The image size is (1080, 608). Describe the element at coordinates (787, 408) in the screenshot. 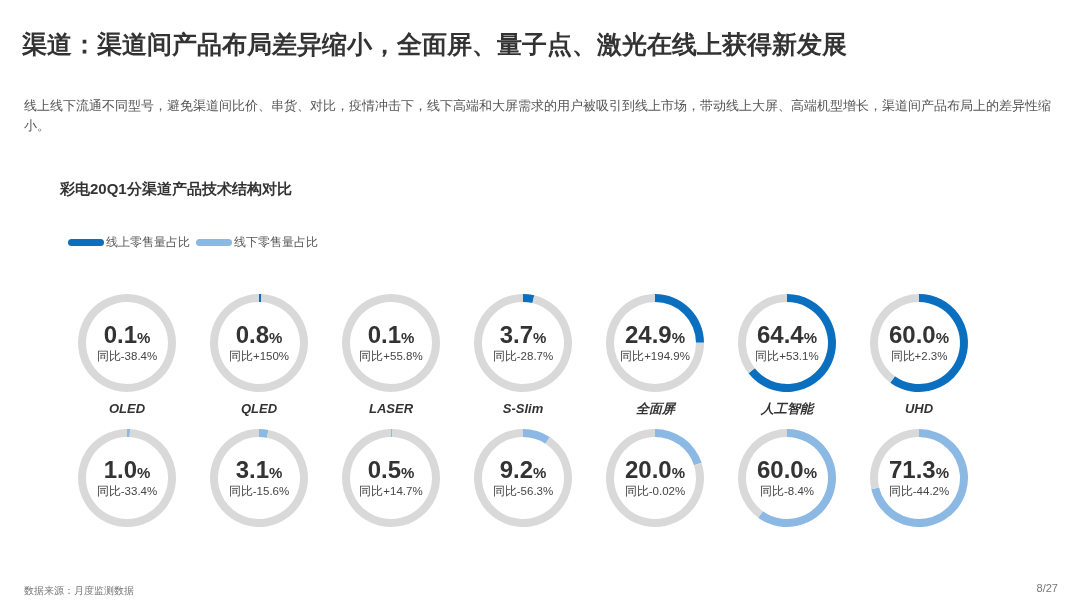

I see `text: 人工智能` at that location.